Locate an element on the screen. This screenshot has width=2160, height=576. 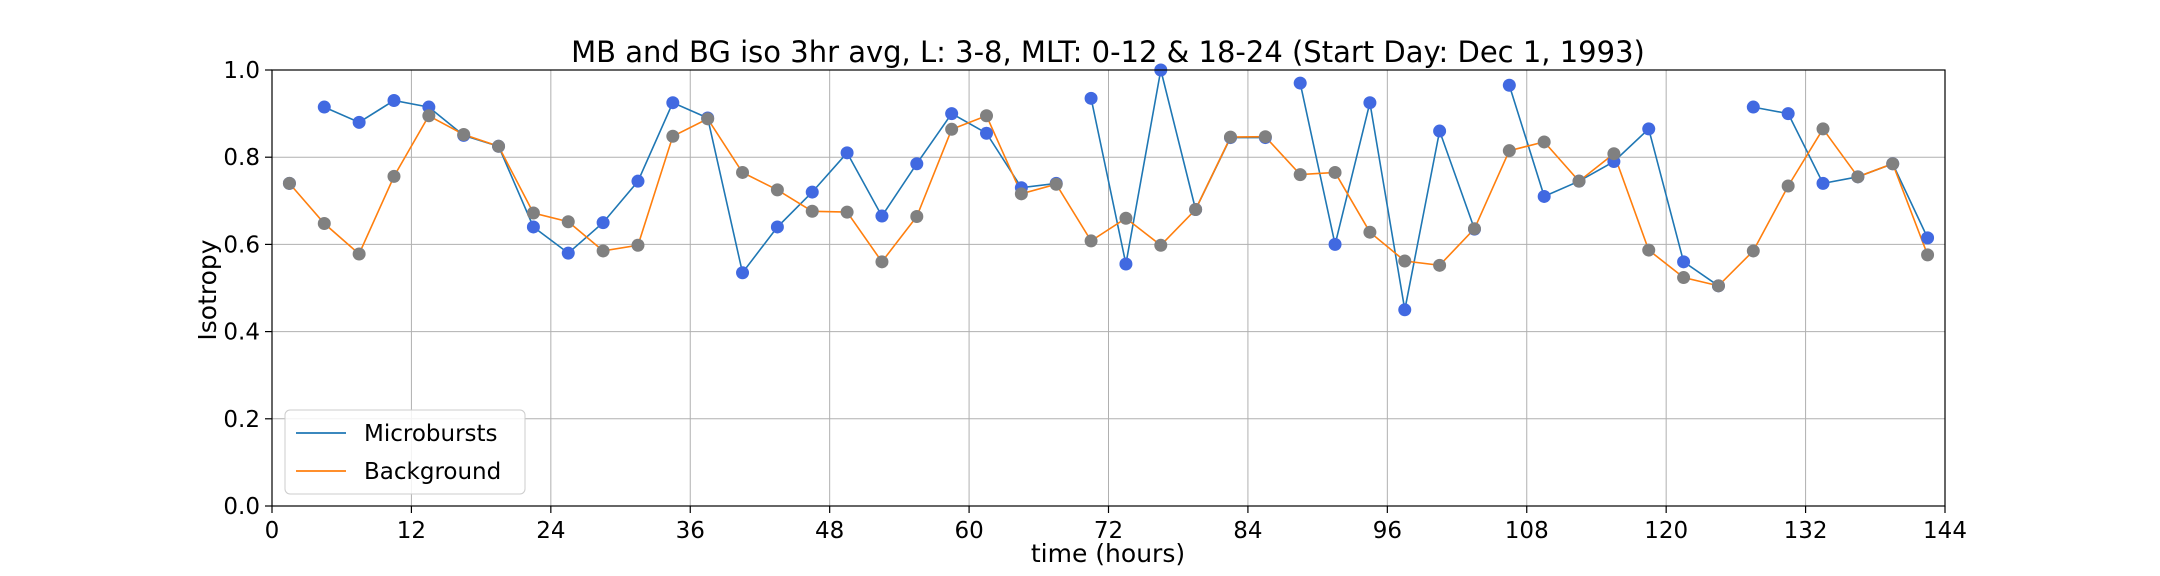
x-tick-label: 108 is located at coordinates (1527, 531).